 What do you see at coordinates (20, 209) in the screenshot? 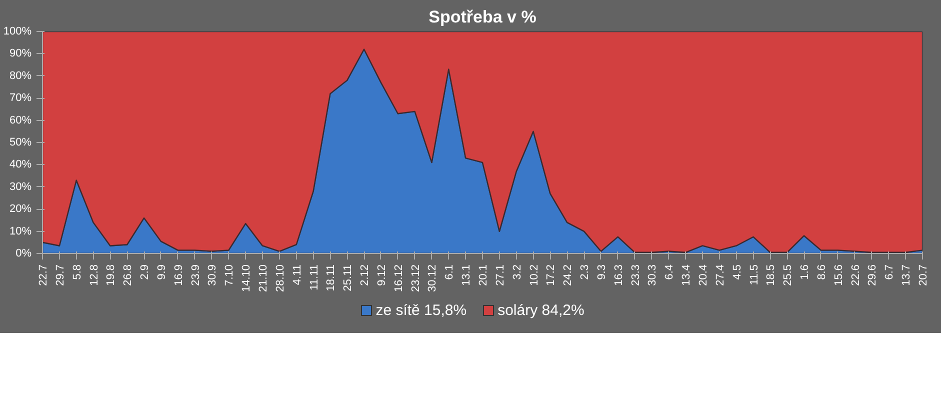
I see `y-tick-label: 20%` at bounding box center [20, 209].